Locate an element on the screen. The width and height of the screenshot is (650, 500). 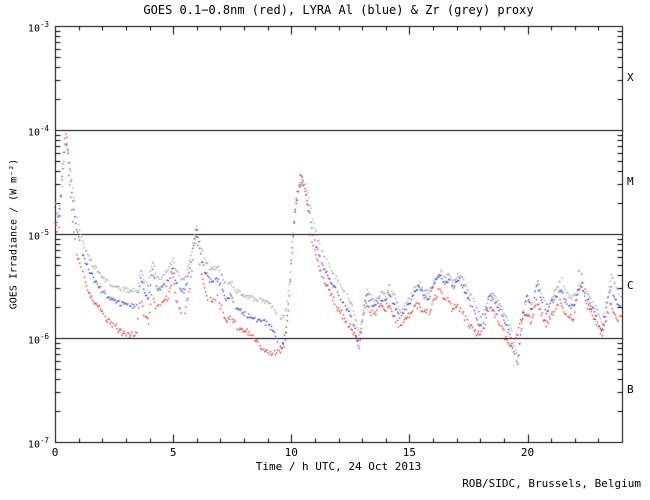
x-tick-label: 15 is located at coordinates (409, 452).